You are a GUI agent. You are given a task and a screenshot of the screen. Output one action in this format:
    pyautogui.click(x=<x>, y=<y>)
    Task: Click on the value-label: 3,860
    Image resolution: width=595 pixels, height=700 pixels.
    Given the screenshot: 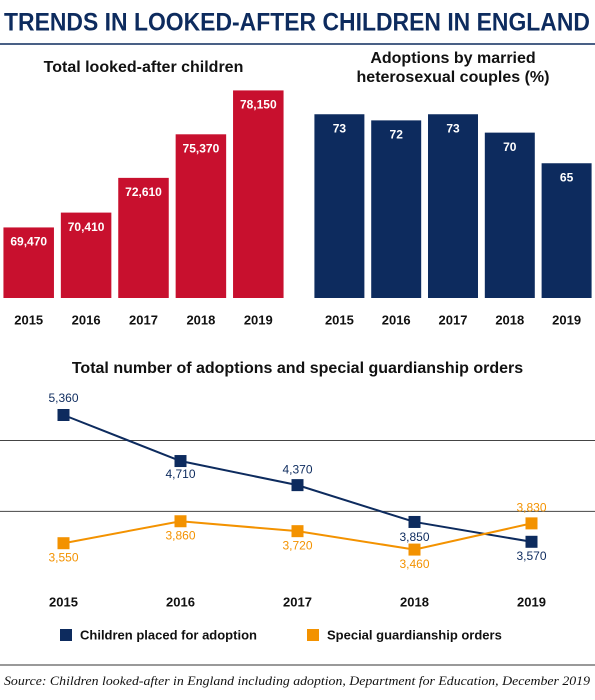 What is the action you would take?
    pyautogui.click(x=180, y=535)
    